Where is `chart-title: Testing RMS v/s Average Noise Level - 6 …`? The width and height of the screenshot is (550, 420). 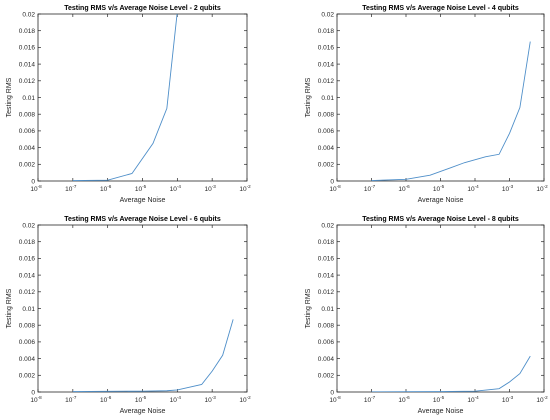
chart-title: Testing RMS v/s Average Noise Level - 6 … is located at coordinates (142, 219).